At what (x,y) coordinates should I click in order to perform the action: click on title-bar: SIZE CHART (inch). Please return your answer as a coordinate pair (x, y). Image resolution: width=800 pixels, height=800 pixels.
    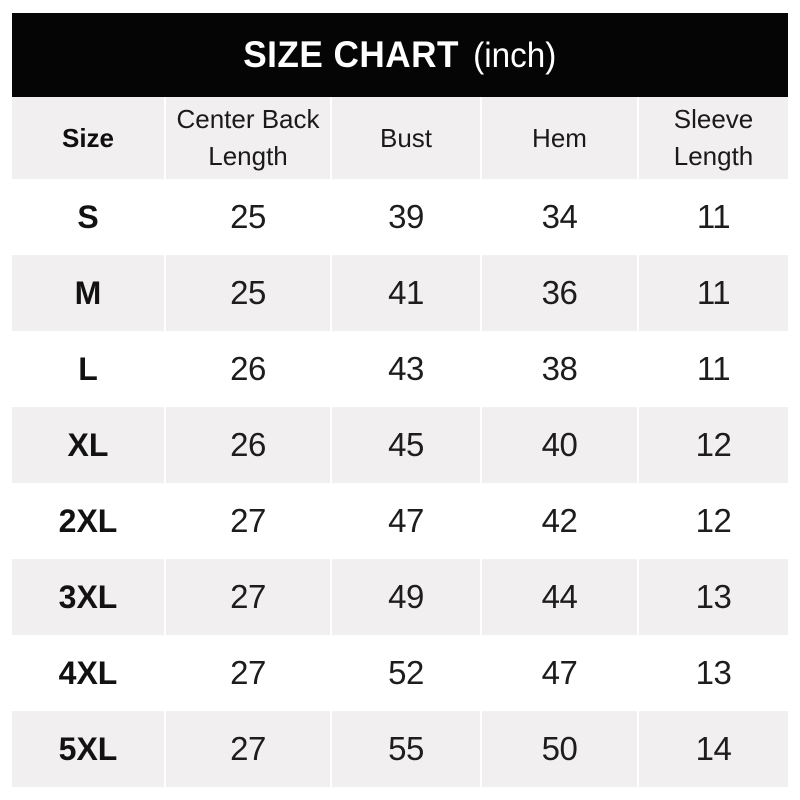
    Looking at the image, I should click on (400, 55).